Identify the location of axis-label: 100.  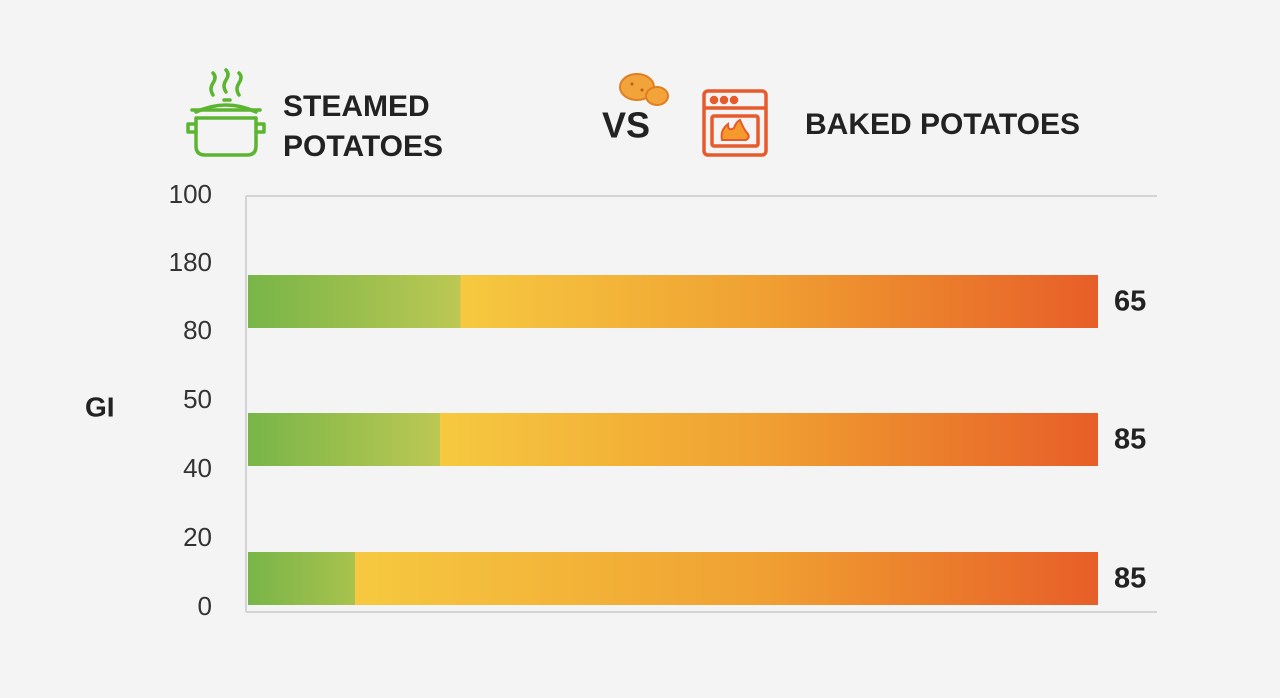
(190, 194).